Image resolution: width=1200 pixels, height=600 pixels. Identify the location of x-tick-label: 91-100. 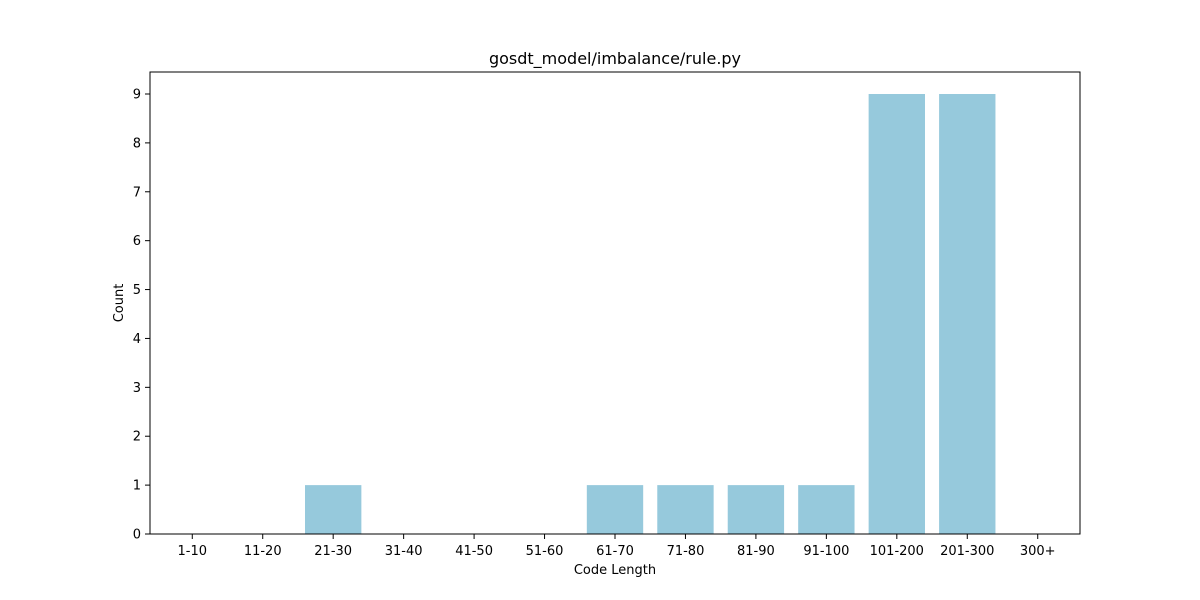
(826, 551).